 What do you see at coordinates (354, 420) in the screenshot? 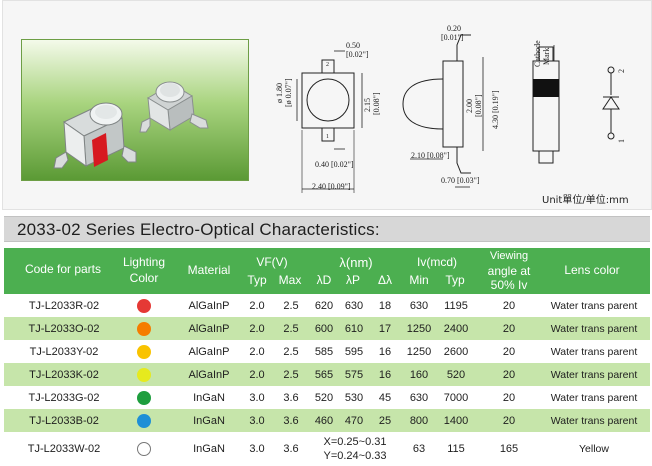
I see `cell-lambda-p: 470` at bounding box center [354, 420].